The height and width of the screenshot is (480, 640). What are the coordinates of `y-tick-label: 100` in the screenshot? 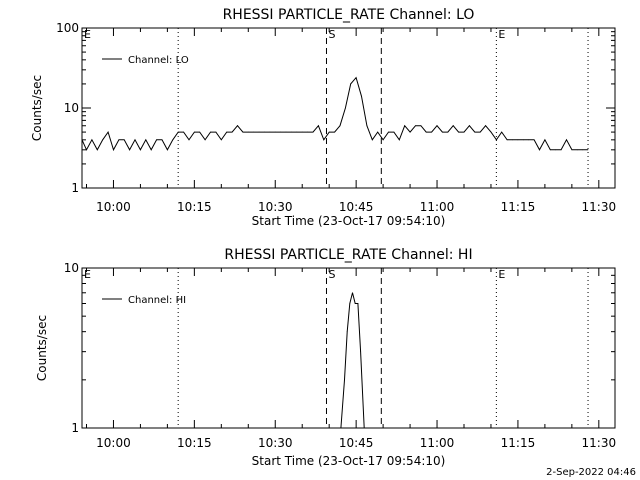 It's located at (67, 28).